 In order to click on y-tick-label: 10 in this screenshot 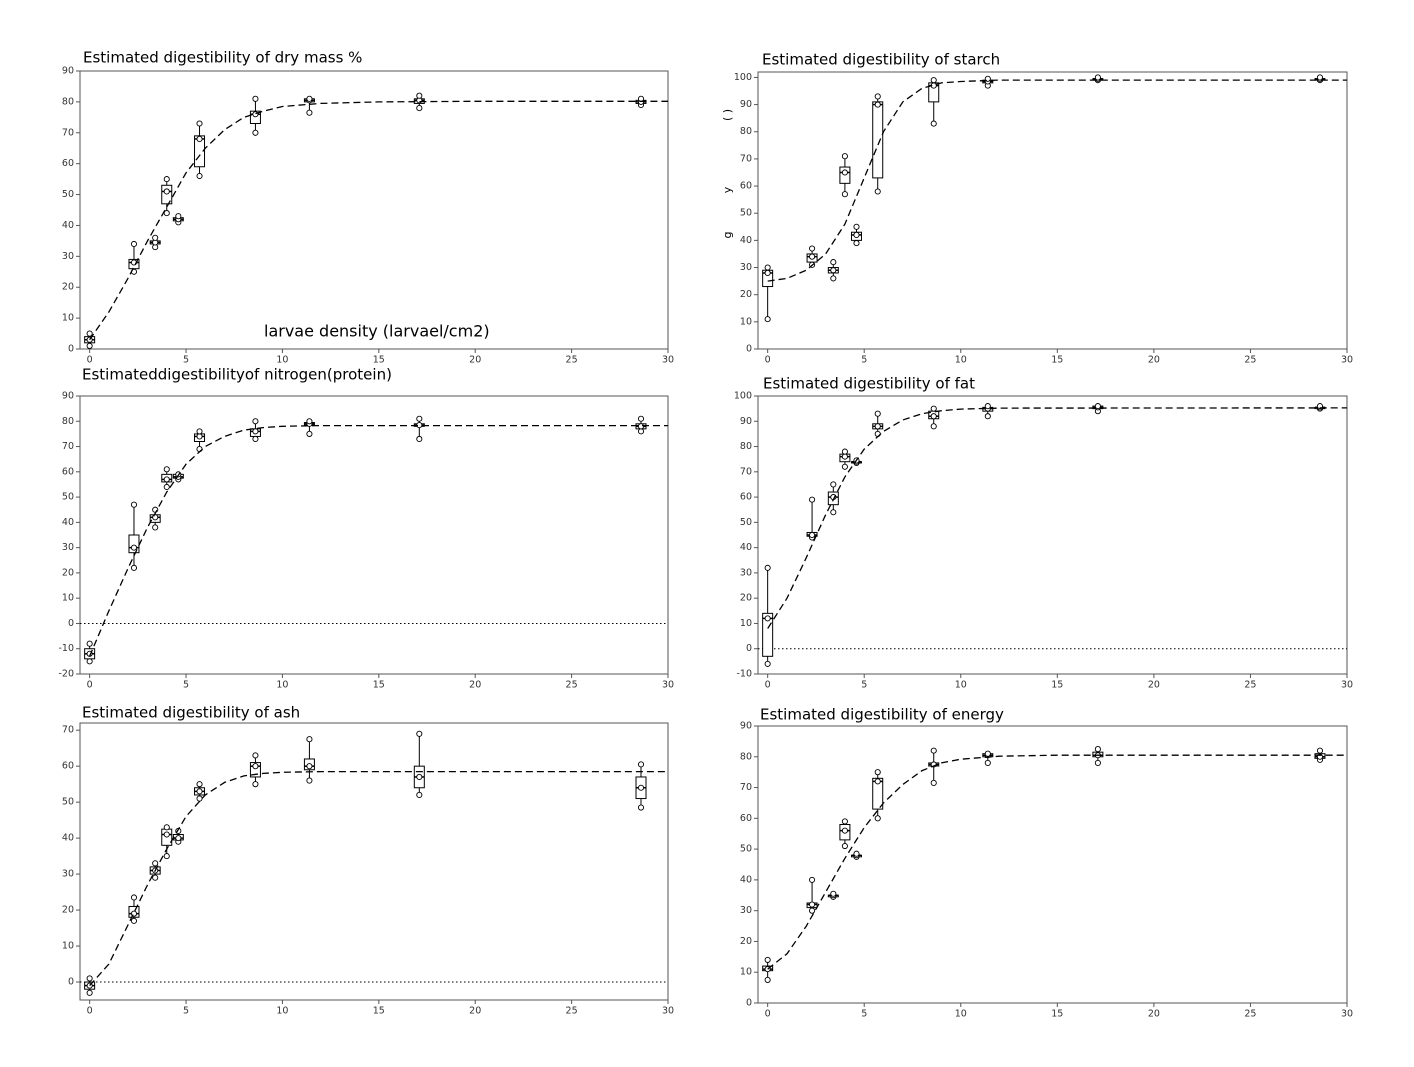, I will do `click(68, 318)`.